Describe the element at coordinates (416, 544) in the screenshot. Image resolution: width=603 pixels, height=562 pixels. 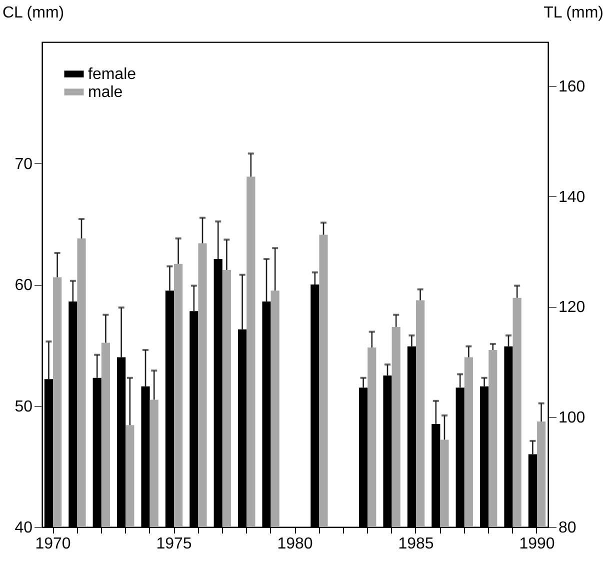
I see `x-tick-label: 1985` at that location.